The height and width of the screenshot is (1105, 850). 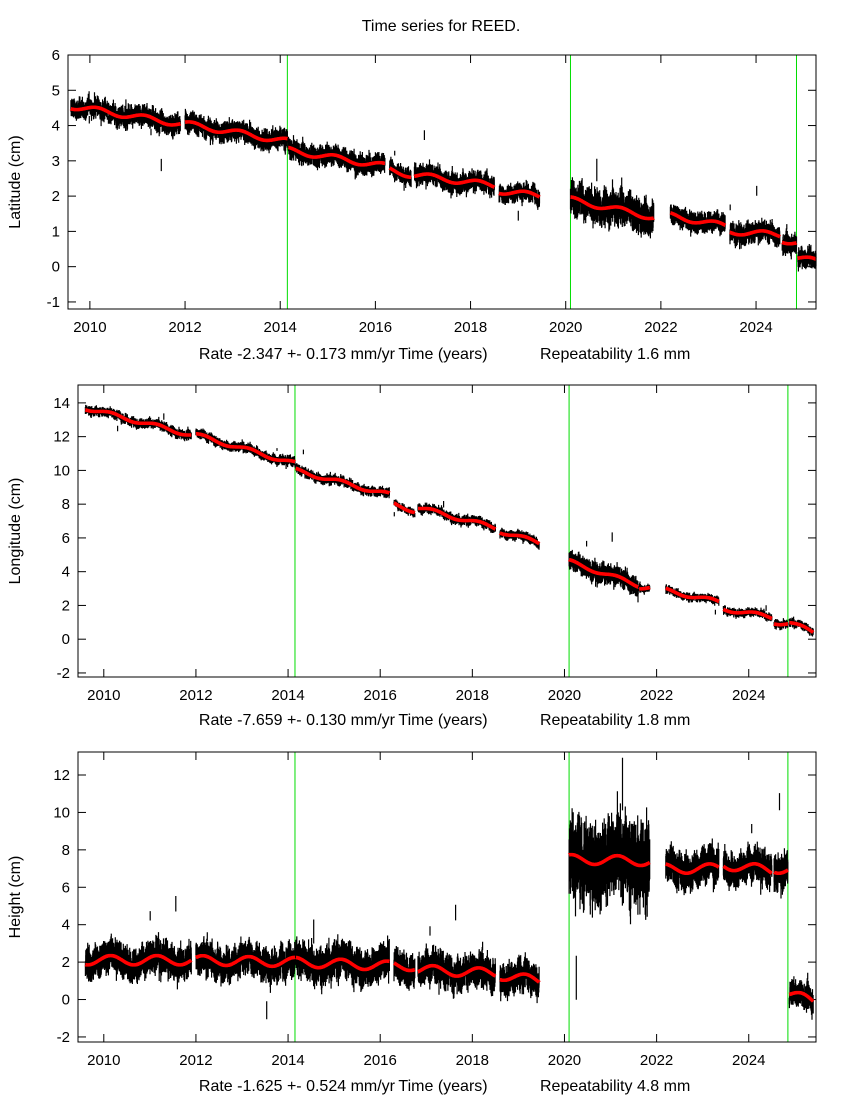 I want to click on y-tick-label: 12, so click(x=61, y=437).